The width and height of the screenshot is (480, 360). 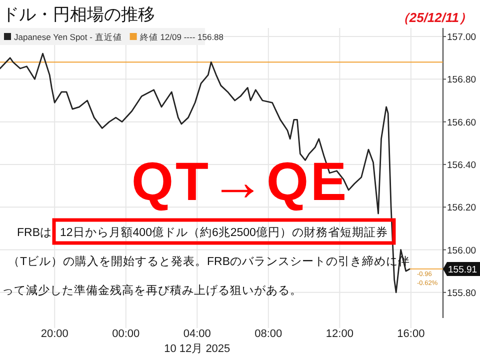 What do you see at coordinates (461, 80) in the screenshot?
I see `y-tick-label: 156.80` at bounding box center [461, 80].